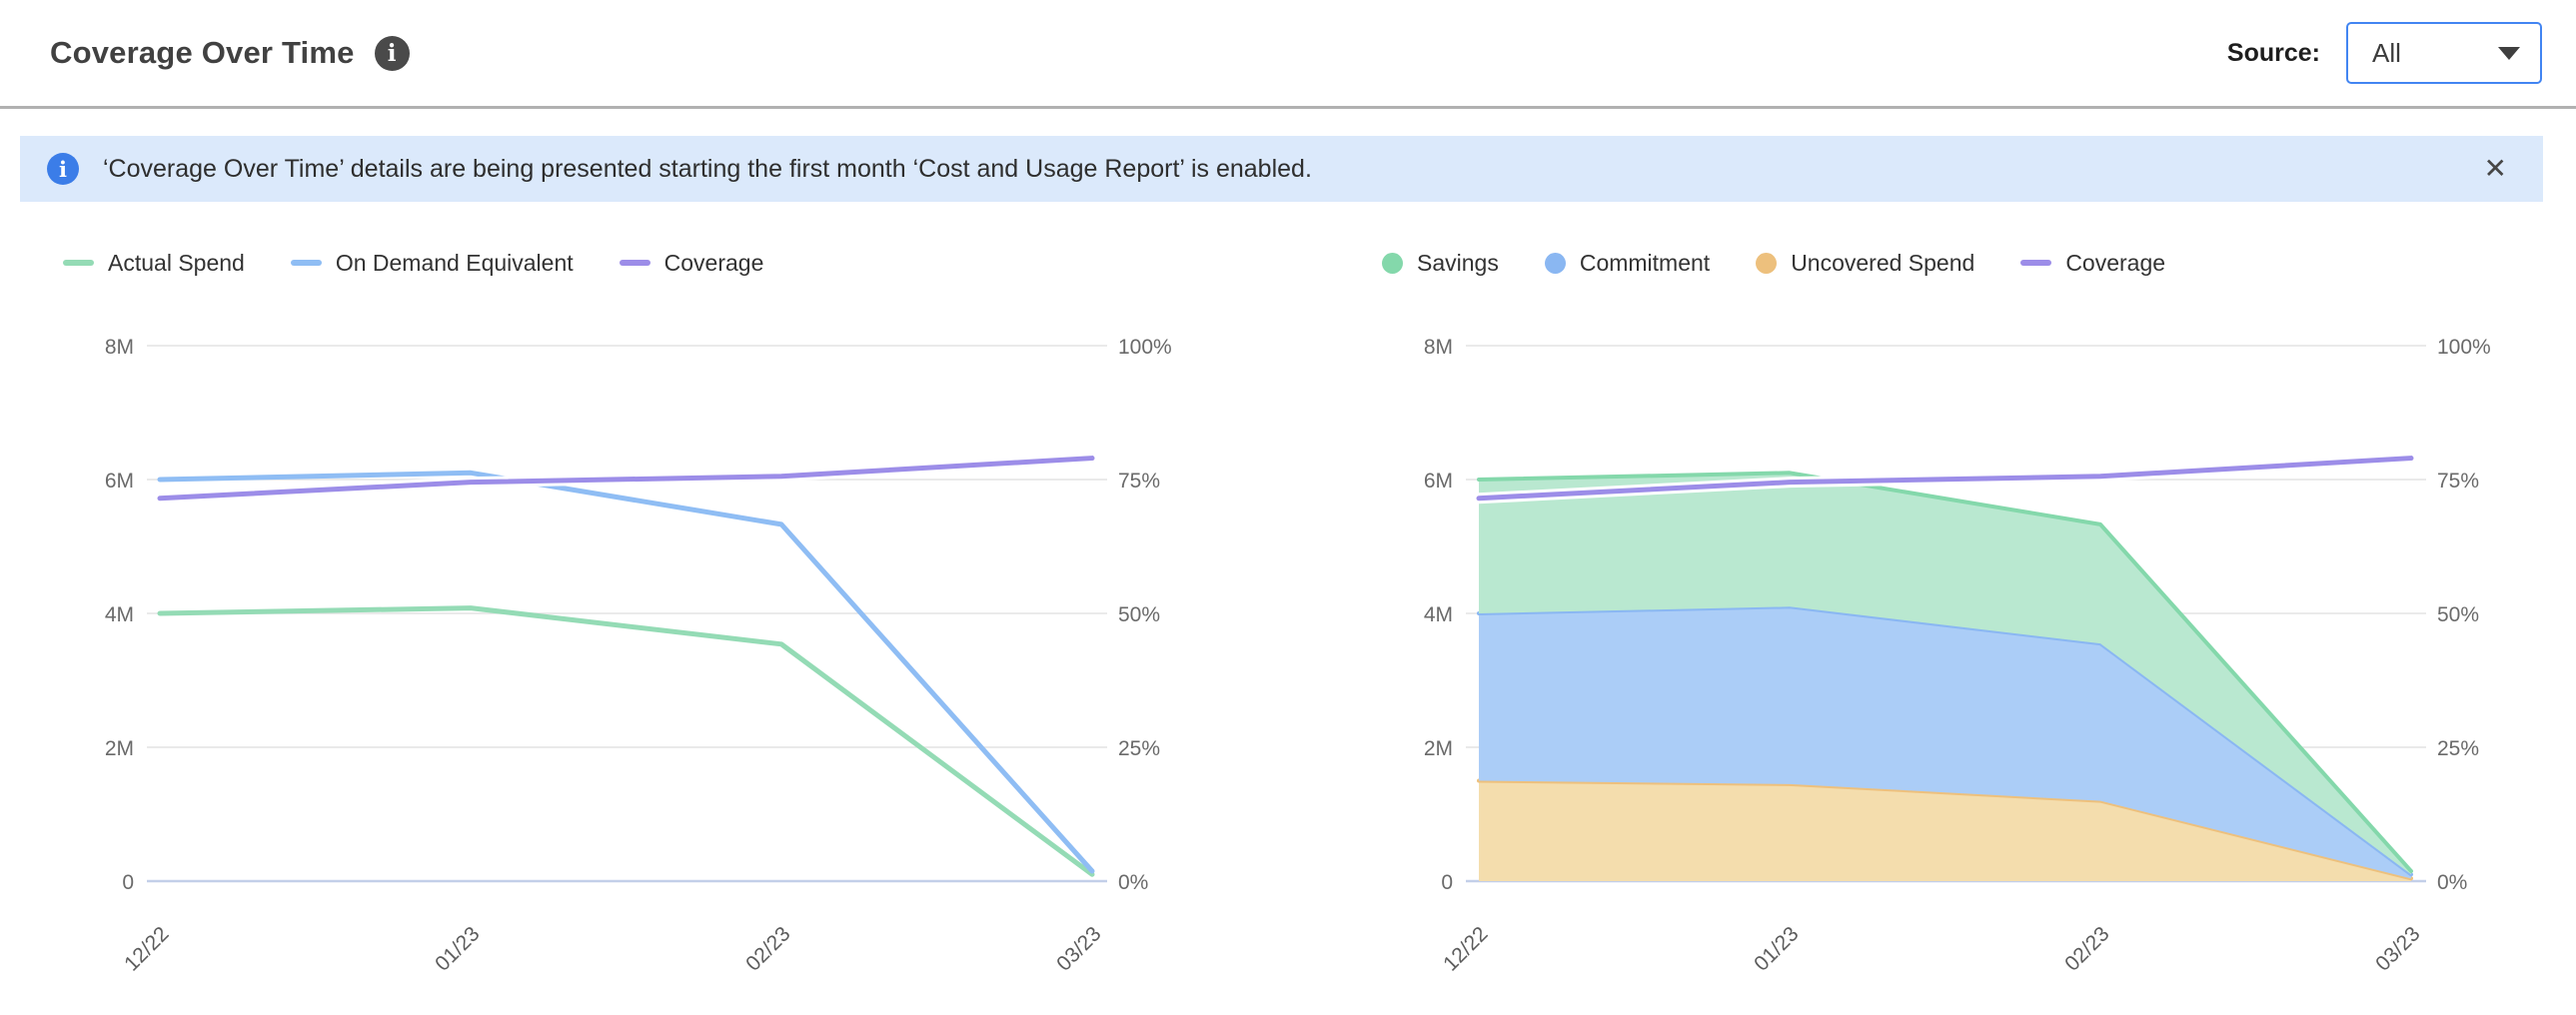 The image size is (2576, 1015). I want to click on legend-item-on-demand-equivalent: On Demand Equivalent, so click(432, 263).